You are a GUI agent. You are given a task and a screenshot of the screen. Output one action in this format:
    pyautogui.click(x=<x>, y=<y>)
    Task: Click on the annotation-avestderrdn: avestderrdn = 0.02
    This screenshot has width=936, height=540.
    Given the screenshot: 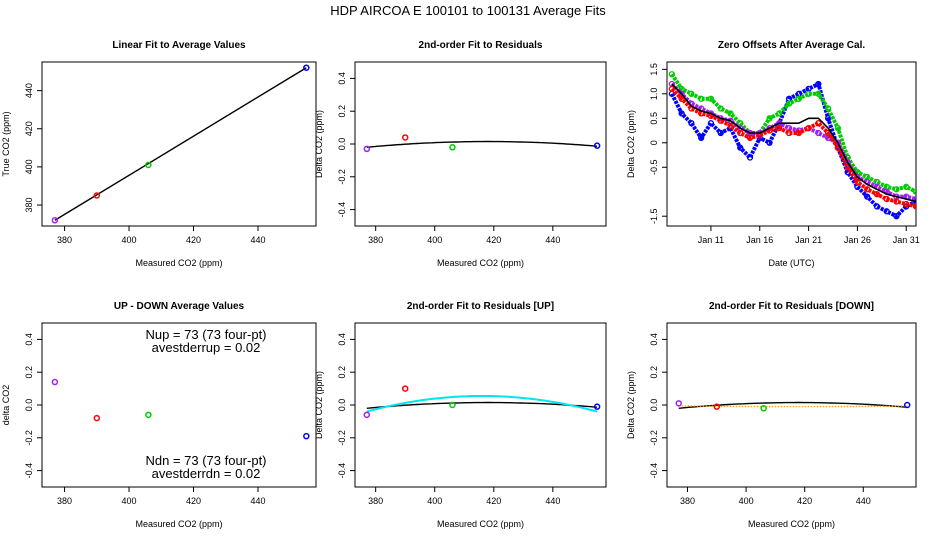 What is the action you would take?
    pyautogui.click(x=206, y=473)
    